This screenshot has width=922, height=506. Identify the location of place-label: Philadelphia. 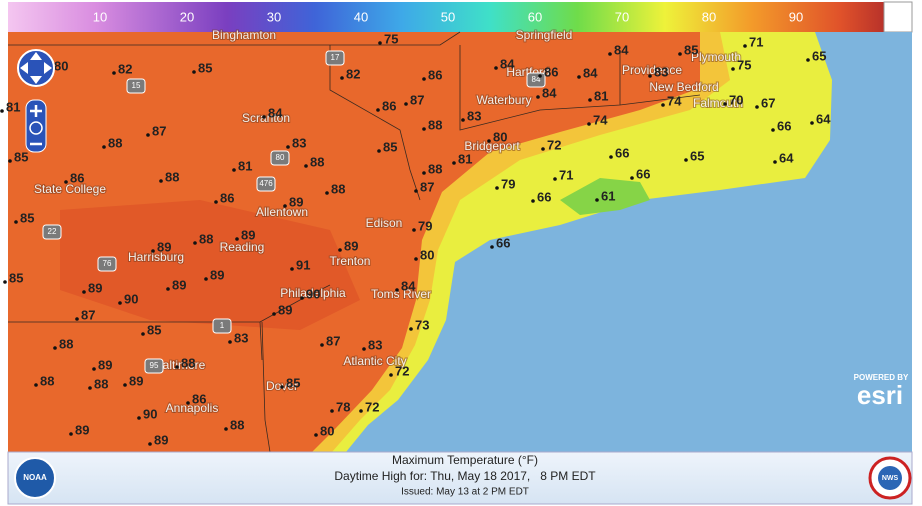
(313, 293).